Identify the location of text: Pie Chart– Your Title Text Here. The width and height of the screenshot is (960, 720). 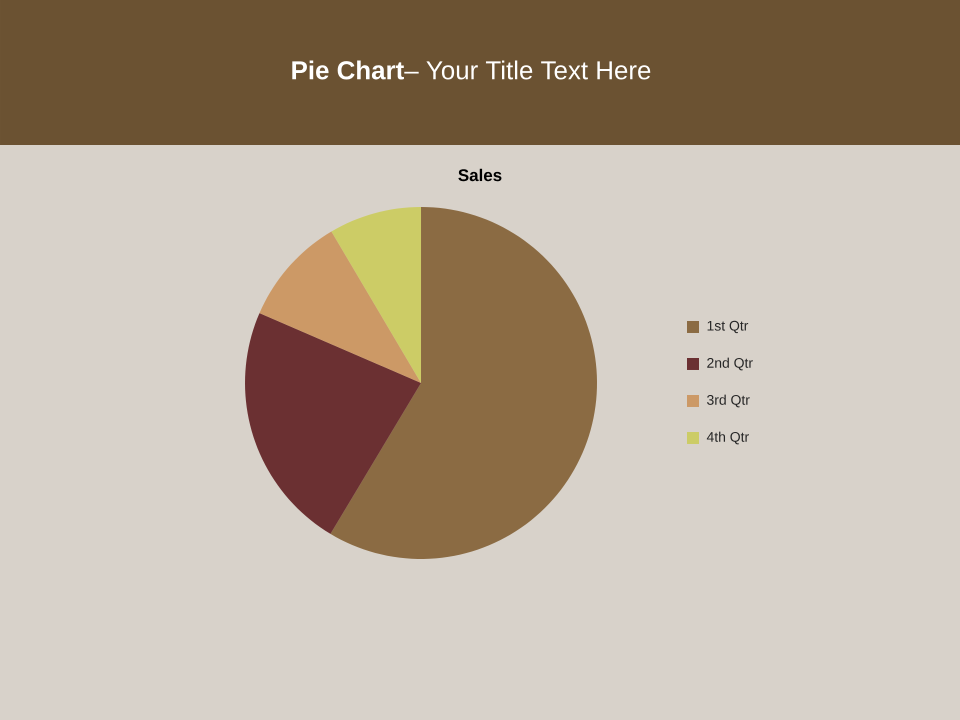
(471, 70).